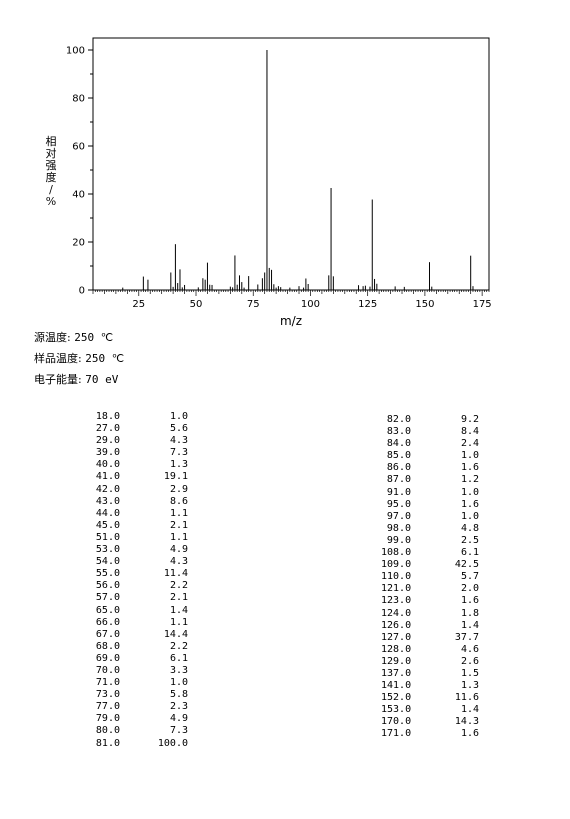  Describe the element at coordinates (396, 710) in the screenshot. I see `mz-value: 153.0` at that location.